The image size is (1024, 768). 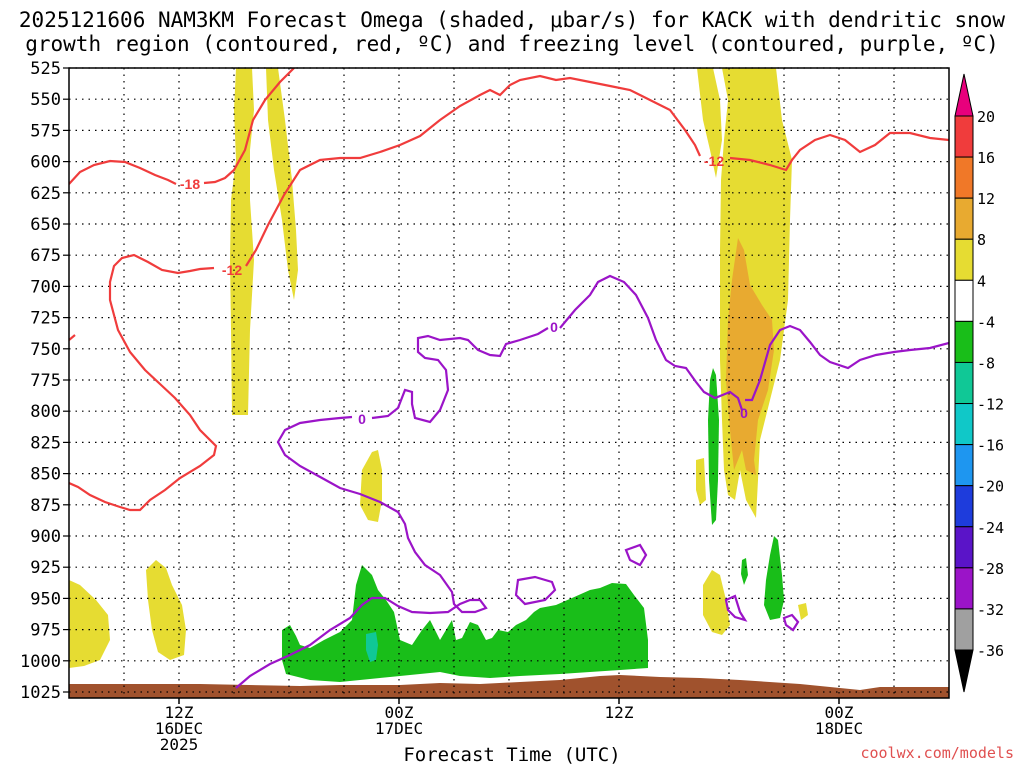 What do you see at coordinates (45, 443) in the screenshot?
I see `y-tick-label: 825` at bounding box center [45, 443].